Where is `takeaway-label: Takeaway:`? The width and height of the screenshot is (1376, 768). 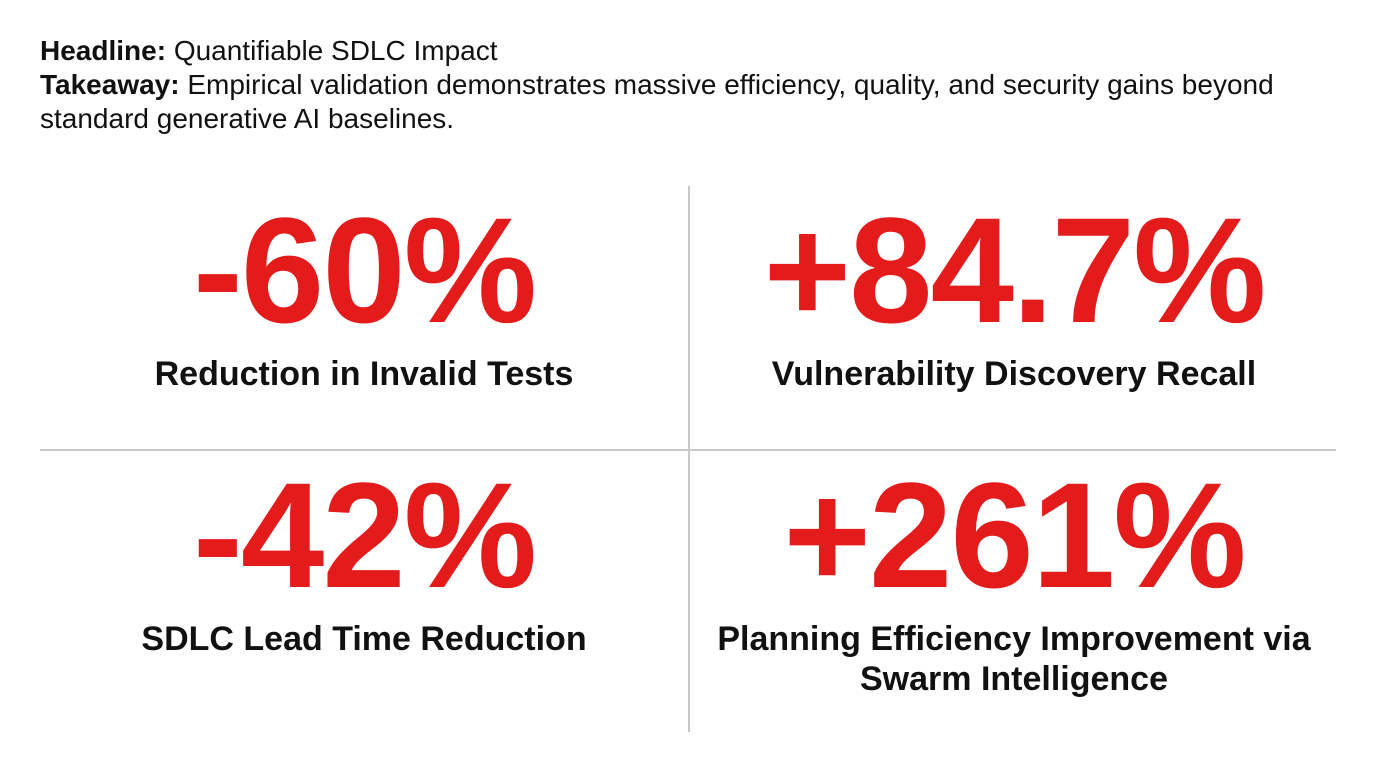 takeaway-label: Takeaway: is located at coordinates (110, 84).